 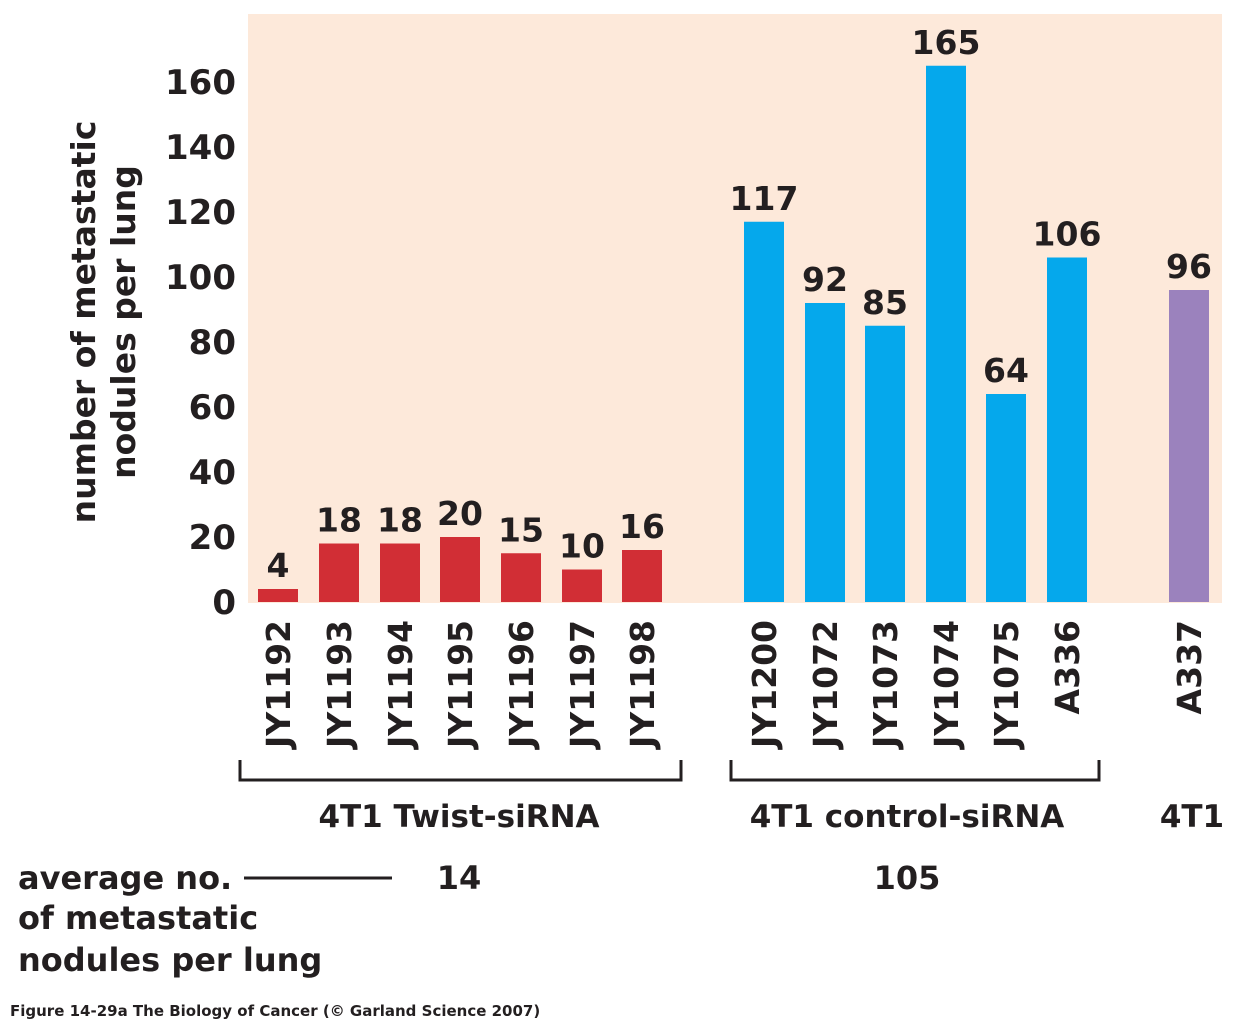 I want to click on category-label: JY1072, so click(x=825, y=685).